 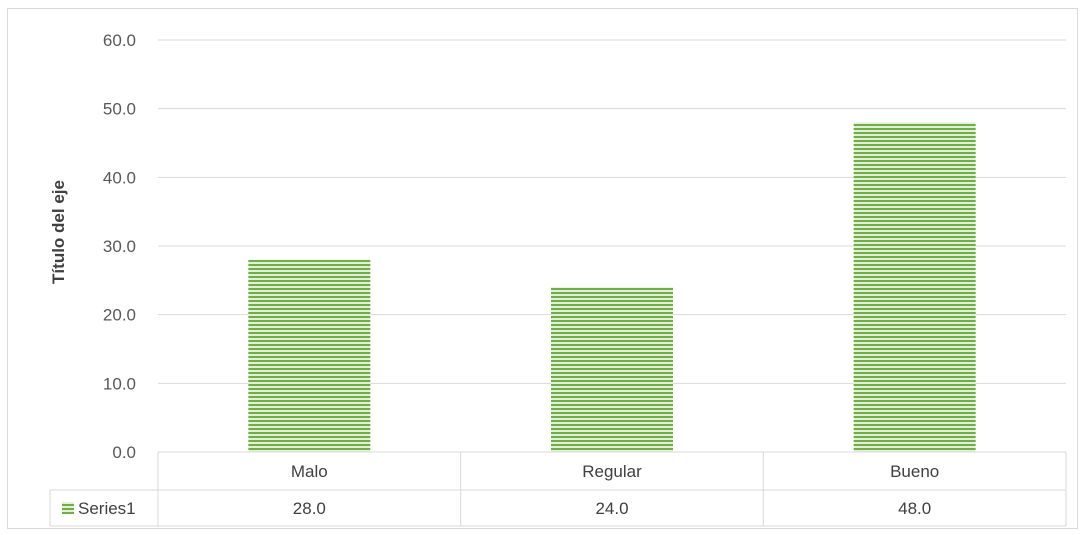 What do you see at coordinates (309, 355) in the screenshot?
I see `bar-malo` at bounding box center [309, 355].